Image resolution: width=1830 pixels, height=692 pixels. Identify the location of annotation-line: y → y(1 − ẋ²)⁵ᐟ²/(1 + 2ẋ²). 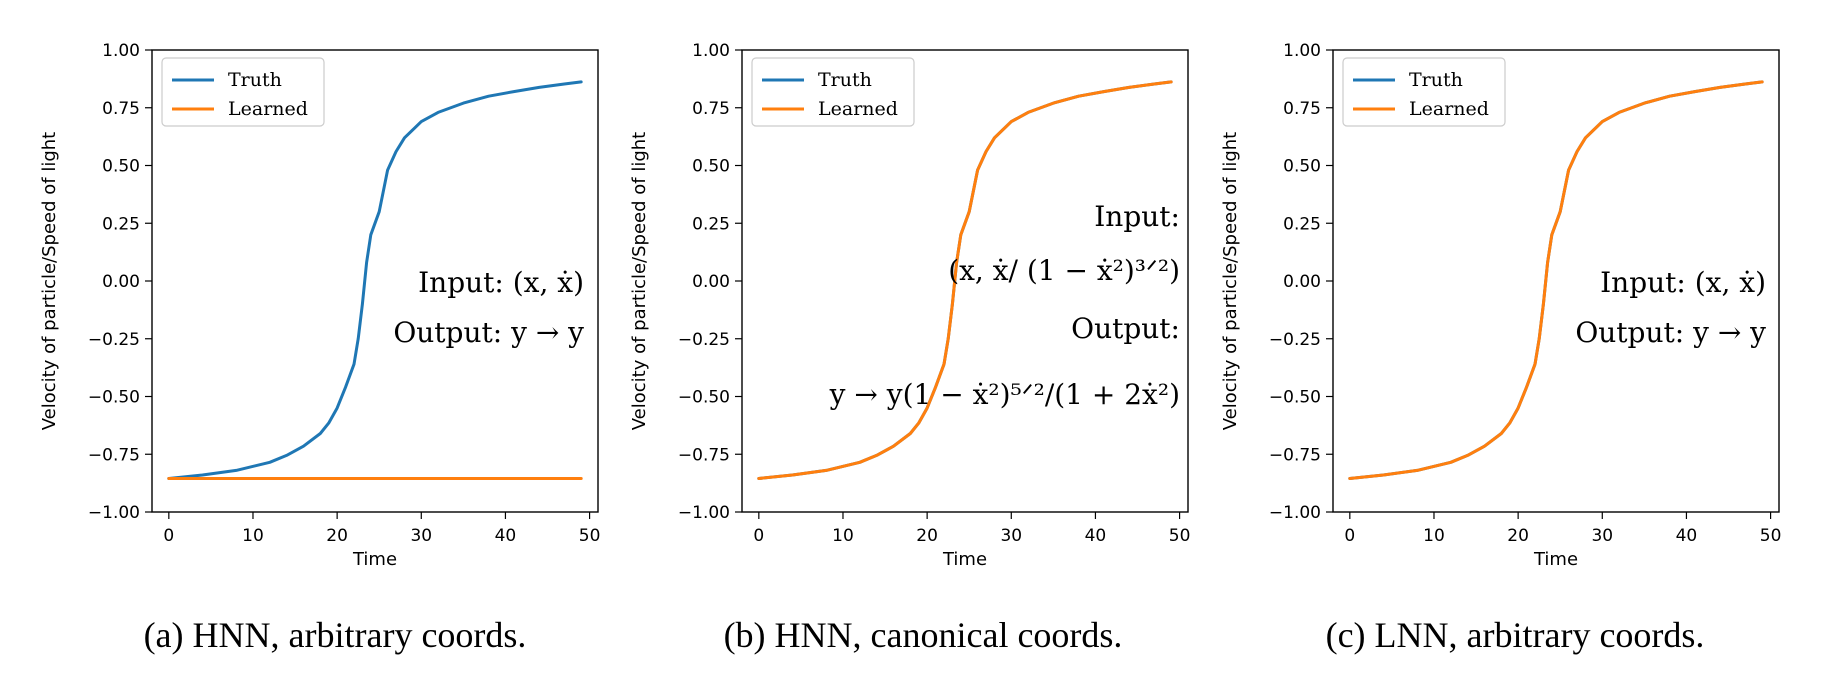
(1004, 394).